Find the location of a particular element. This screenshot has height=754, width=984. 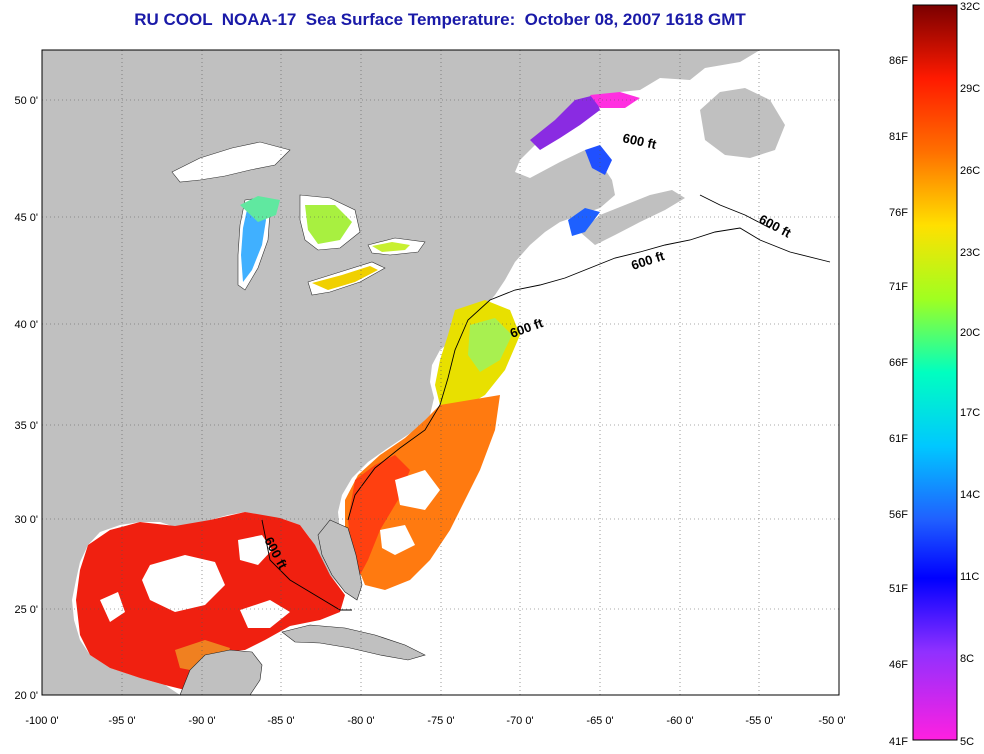

lake-erie-sst is located at coordinates (345, 278).